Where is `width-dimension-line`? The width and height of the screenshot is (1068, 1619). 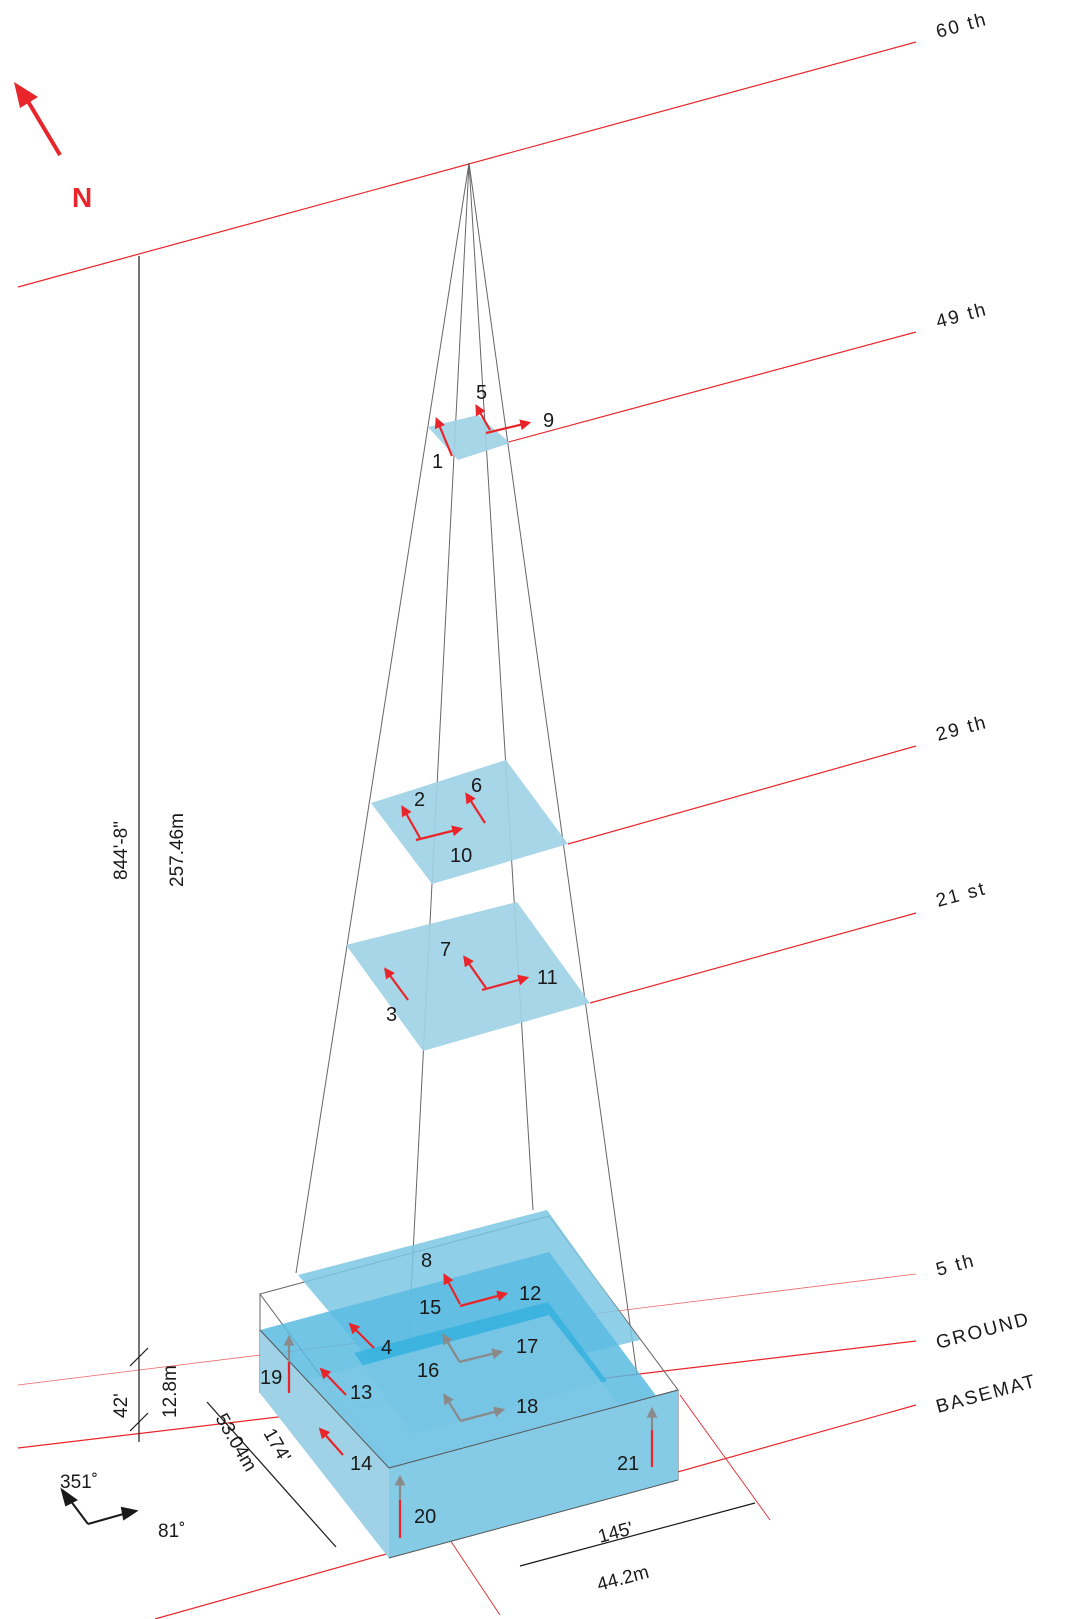 width-dimension-line is located at coordinates (637, 1534).